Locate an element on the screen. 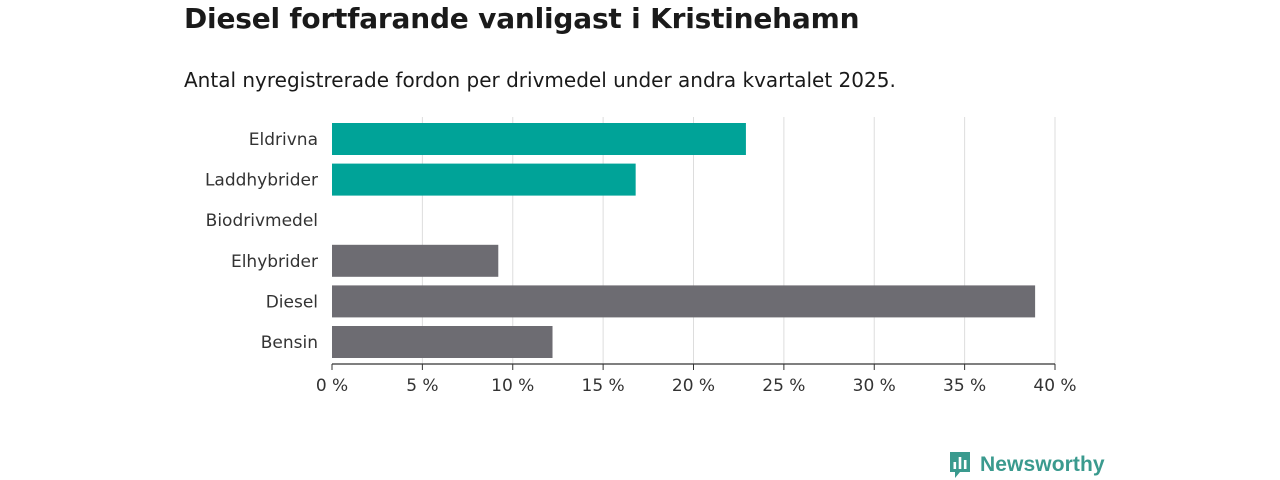 The image size is (1280, 480). brand-logo: Newsworthy is located at coordinates (1026, 465).